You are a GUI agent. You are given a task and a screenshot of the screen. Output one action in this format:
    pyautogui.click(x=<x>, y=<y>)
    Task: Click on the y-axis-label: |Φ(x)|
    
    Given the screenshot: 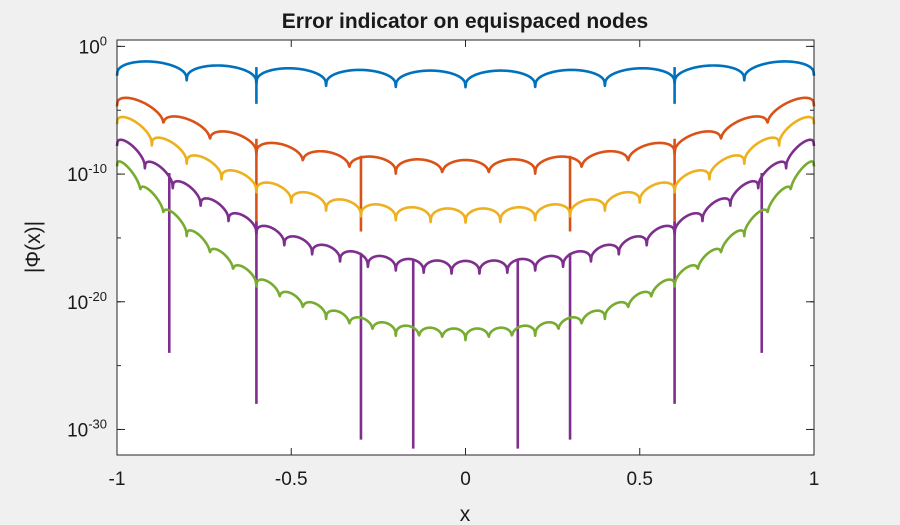 What is the action you would take?
    pyautogui.click(x=33, y=247)
    